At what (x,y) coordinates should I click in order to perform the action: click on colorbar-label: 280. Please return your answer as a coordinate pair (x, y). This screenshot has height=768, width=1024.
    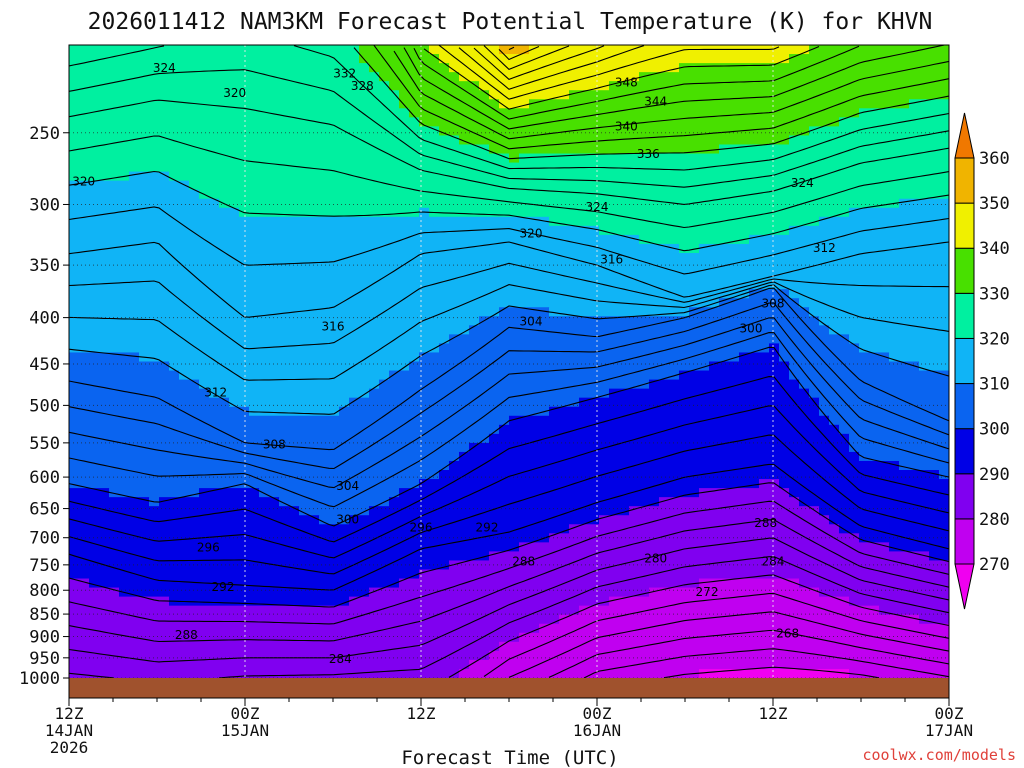
    Looking at the image, I should click on (994, 520).